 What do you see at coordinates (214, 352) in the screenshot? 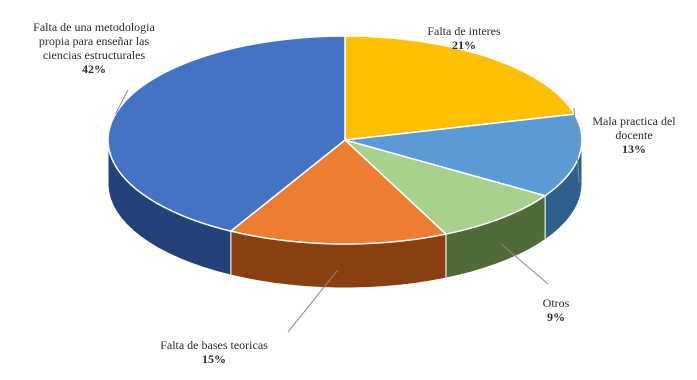
I see `data-label-falta-de-bases: Falta de bases teoricas 15%` at bounding box center [214, 352].